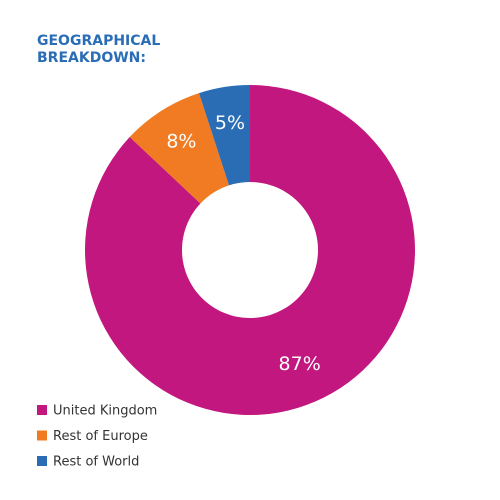 This screenshot has width=500, height=500. What do you see at coordinates (300, 364) in the screenshot?
I see `data-label: 87%` at bounding box center [300, 364].